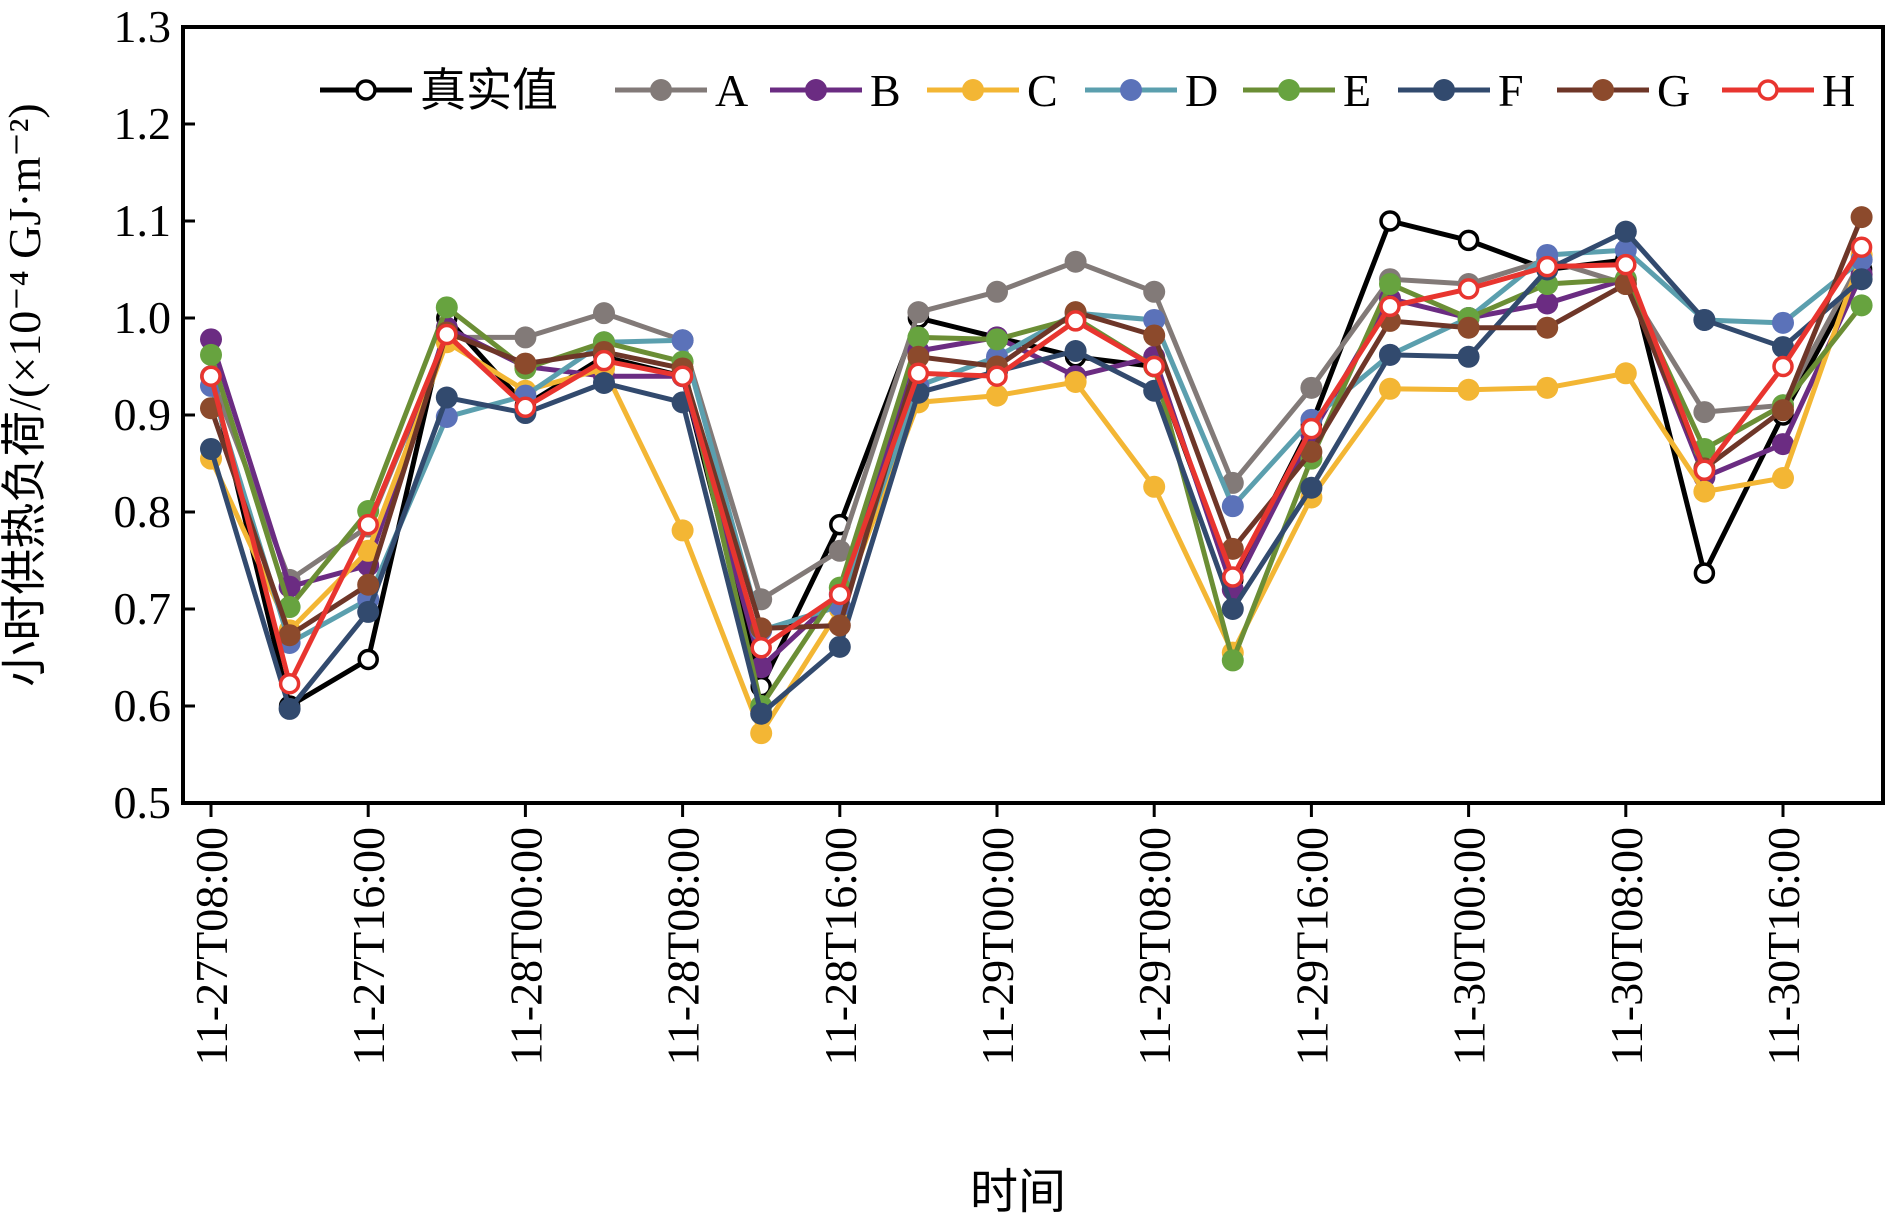 The image size is (1890, 1229). Describe the element at coordinates (885, 90) in the screenshot. I see `legend-label: B` at that location.